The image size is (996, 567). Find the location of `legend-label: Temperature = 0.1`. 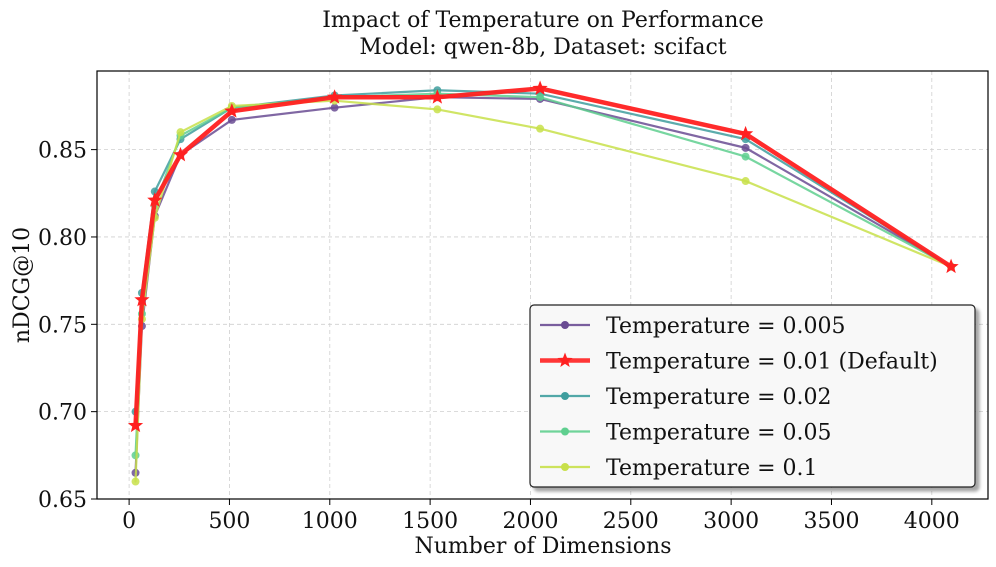

legend-label: Temperature = 0.1 is located at coordinates (712, 468).